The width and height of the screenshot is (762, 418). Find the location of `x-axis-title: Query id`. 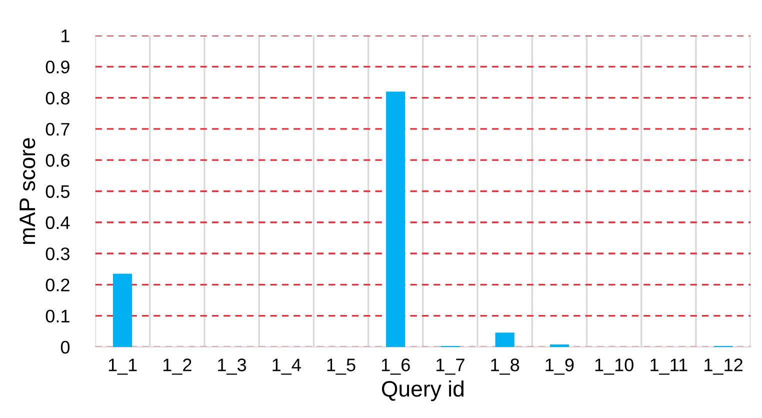

x-axis-title: Query id is located at coordinates (423, 391).